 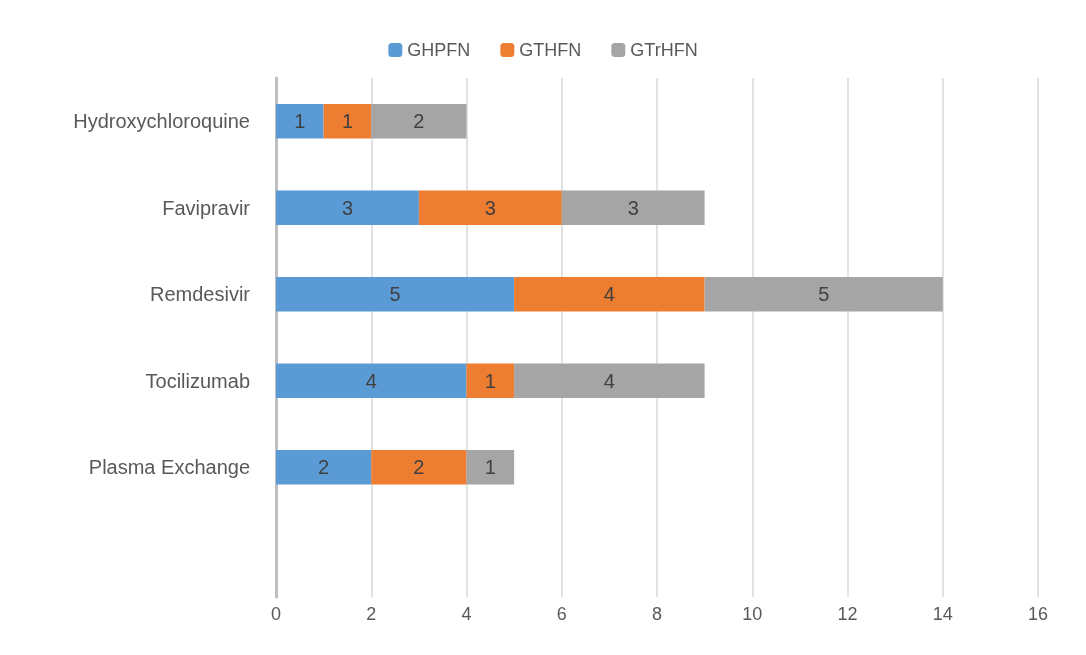 What do you see at coordinates (752, 614) in the screenshot?
I see `x-tick-label: 10` at bounding box center [752, 614].